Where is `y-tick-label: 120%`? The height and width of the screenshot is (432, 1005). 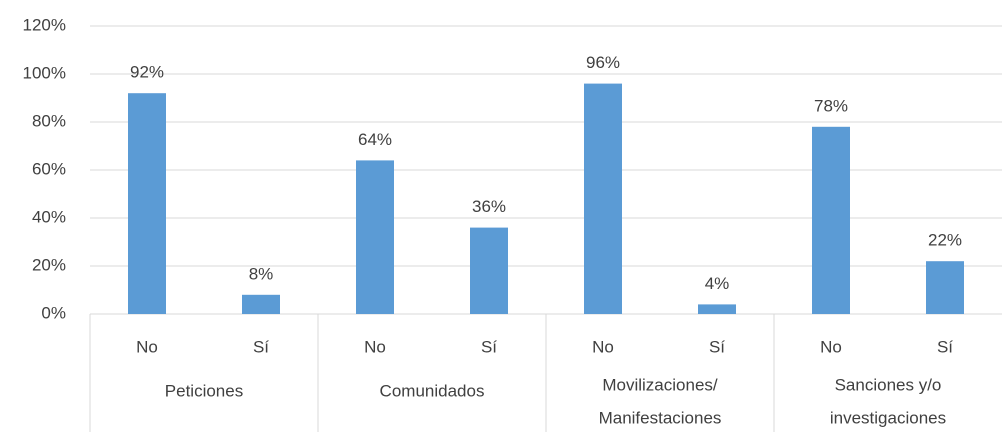
y-tick-label: 120% is located at coordinates (44, 24).